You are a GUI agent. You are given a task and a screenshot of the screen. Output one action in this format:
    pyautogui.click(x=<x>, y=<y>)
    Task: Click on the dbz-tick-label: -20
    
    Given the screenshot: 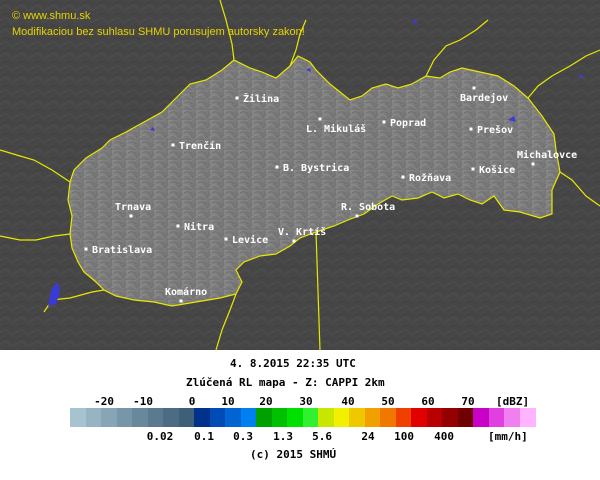 What is the action you would take?
    pyautogui.click(x=104, y=401)
    